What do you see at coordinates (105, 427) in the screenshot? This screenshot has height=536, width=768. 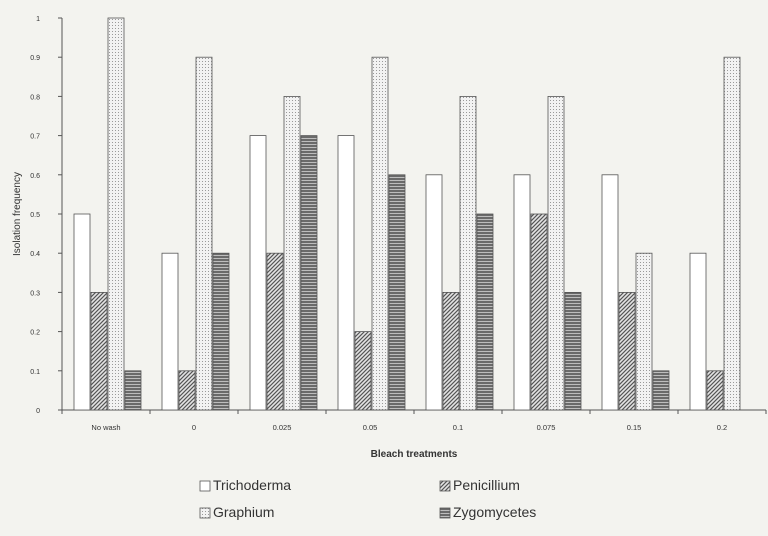 I see `x-tick-label: No wash` at bounding box center [105, 427].